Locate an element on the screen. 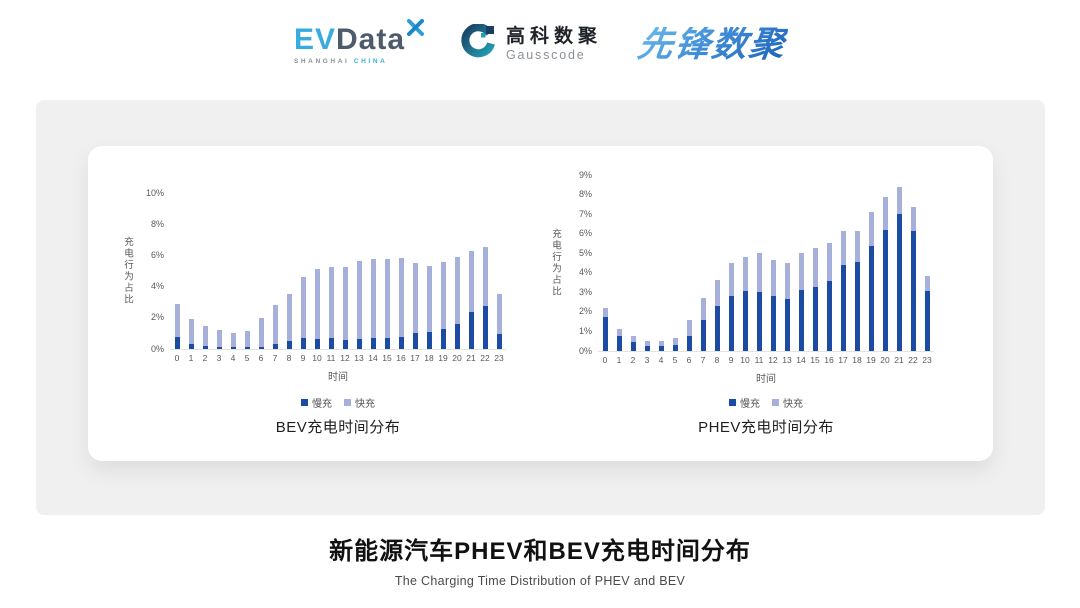  x-tick-label: 2 is located at coordinates (633, 360).